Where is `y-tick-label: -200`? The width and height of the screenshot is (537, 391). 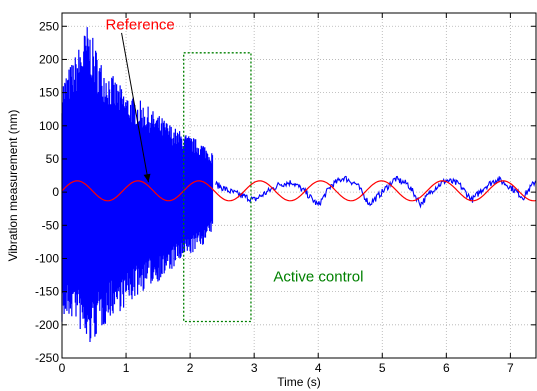
y-tick-label: -200 is located at coordinates (47, 325).